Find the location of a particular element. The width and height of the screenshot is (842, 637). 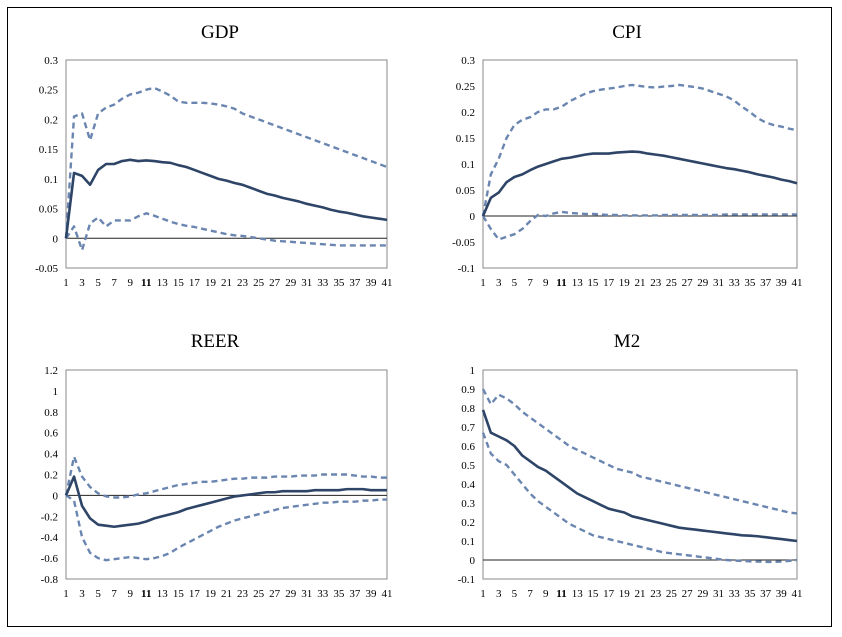

response-line-reer is located at coordinates (225, 502).